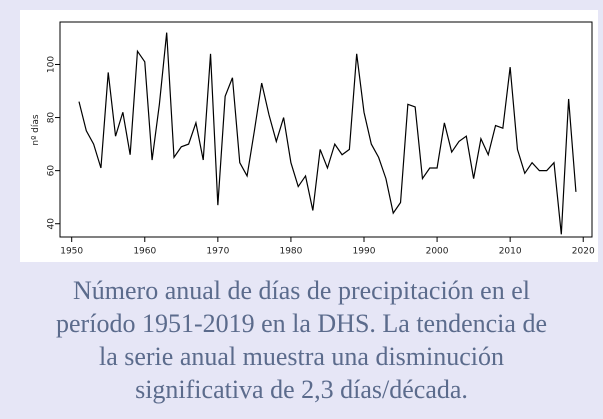  What do you see at coordinates (144, 252) in the screenshot?
I see `x-tick-label: 1960` at bounding box center [144, 252].